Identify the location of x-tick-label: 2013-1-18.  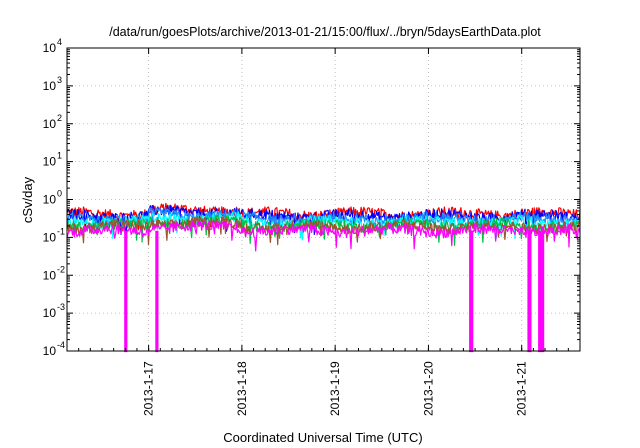
(242, 388).